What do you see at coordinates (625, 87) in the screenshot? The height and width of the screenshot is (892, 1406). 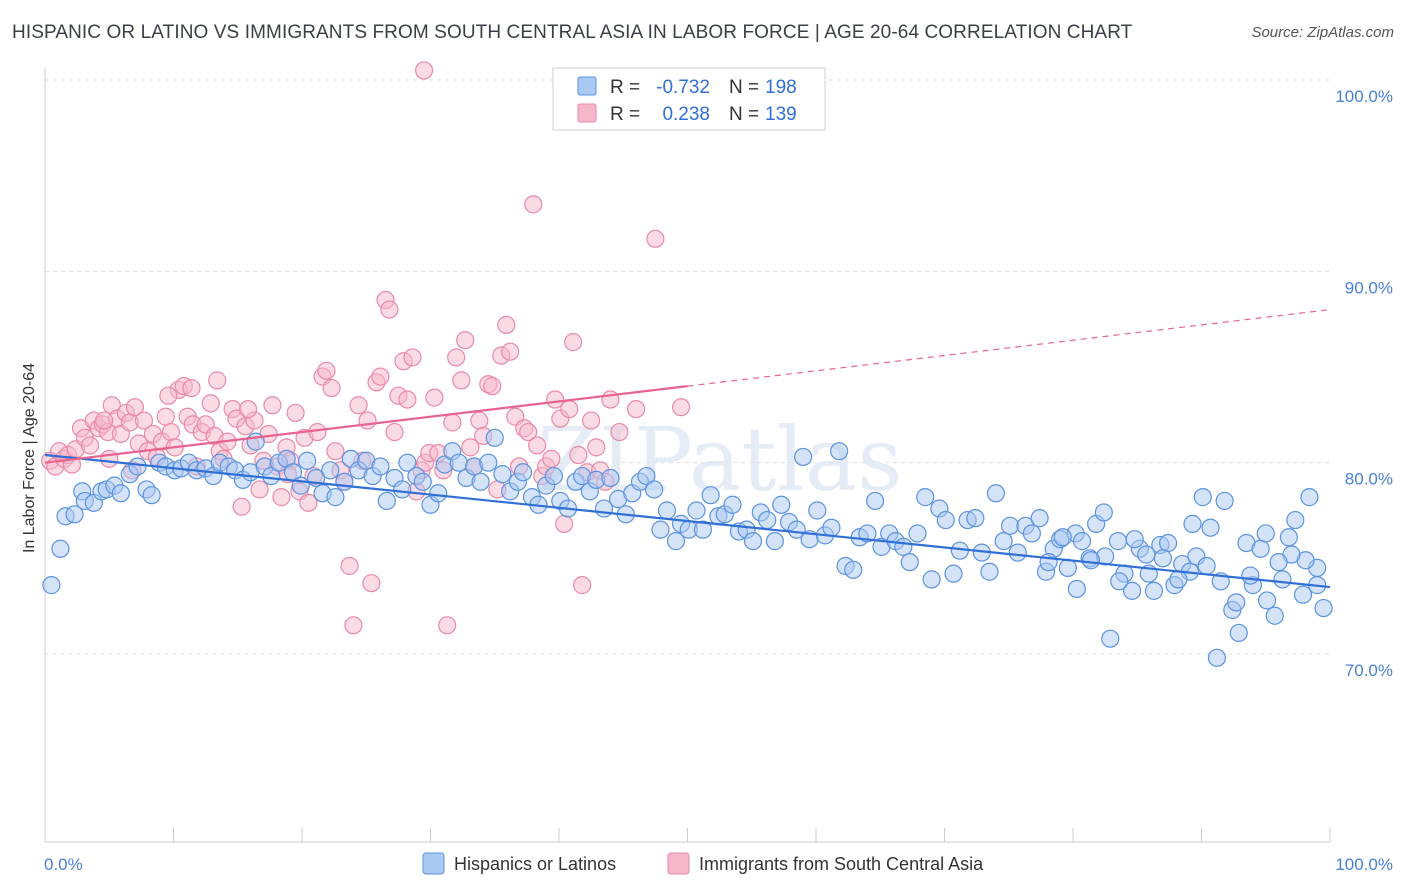 I see `legend-r-label-1: R =` at bounding box center [625, 87].